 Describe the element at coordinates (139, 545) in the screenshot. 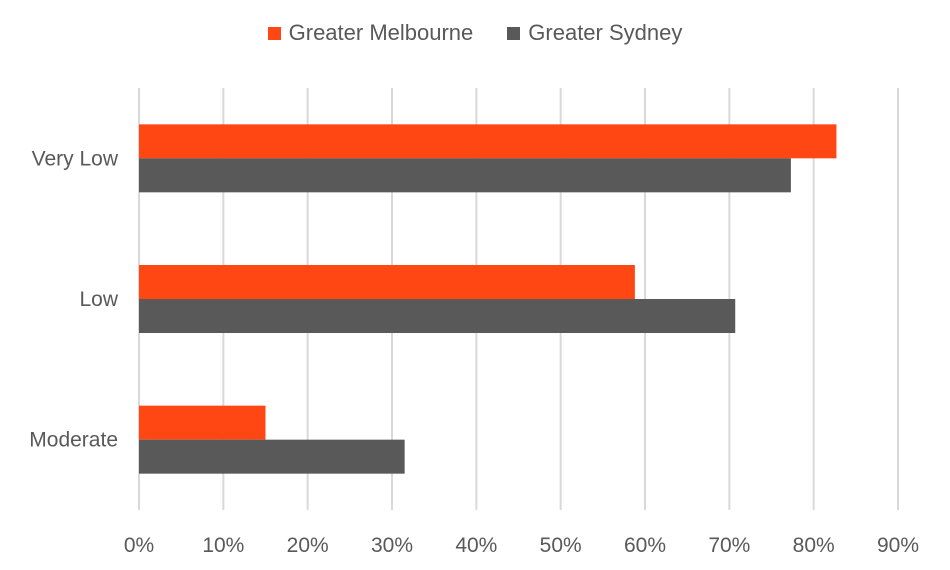

I see `x-tick-label: 0%` at that location.